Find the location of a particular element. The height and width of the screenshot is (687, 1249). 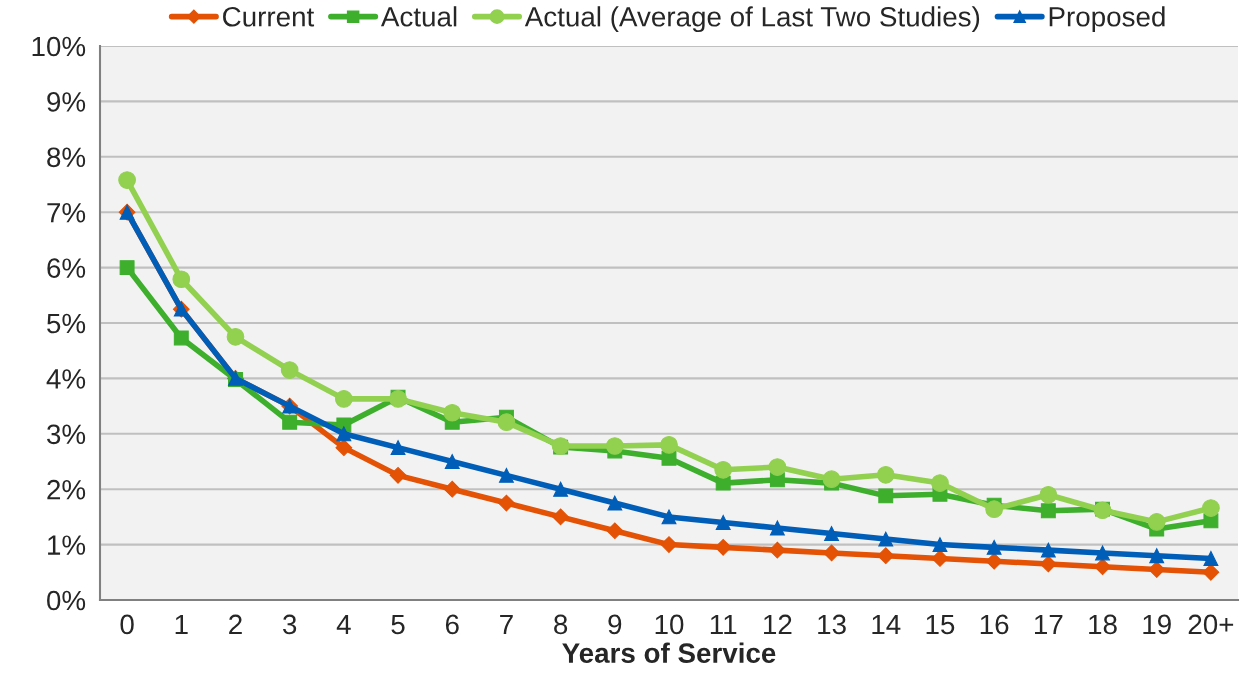

x-tick-label: 9 is located at coordinates (615, 624).